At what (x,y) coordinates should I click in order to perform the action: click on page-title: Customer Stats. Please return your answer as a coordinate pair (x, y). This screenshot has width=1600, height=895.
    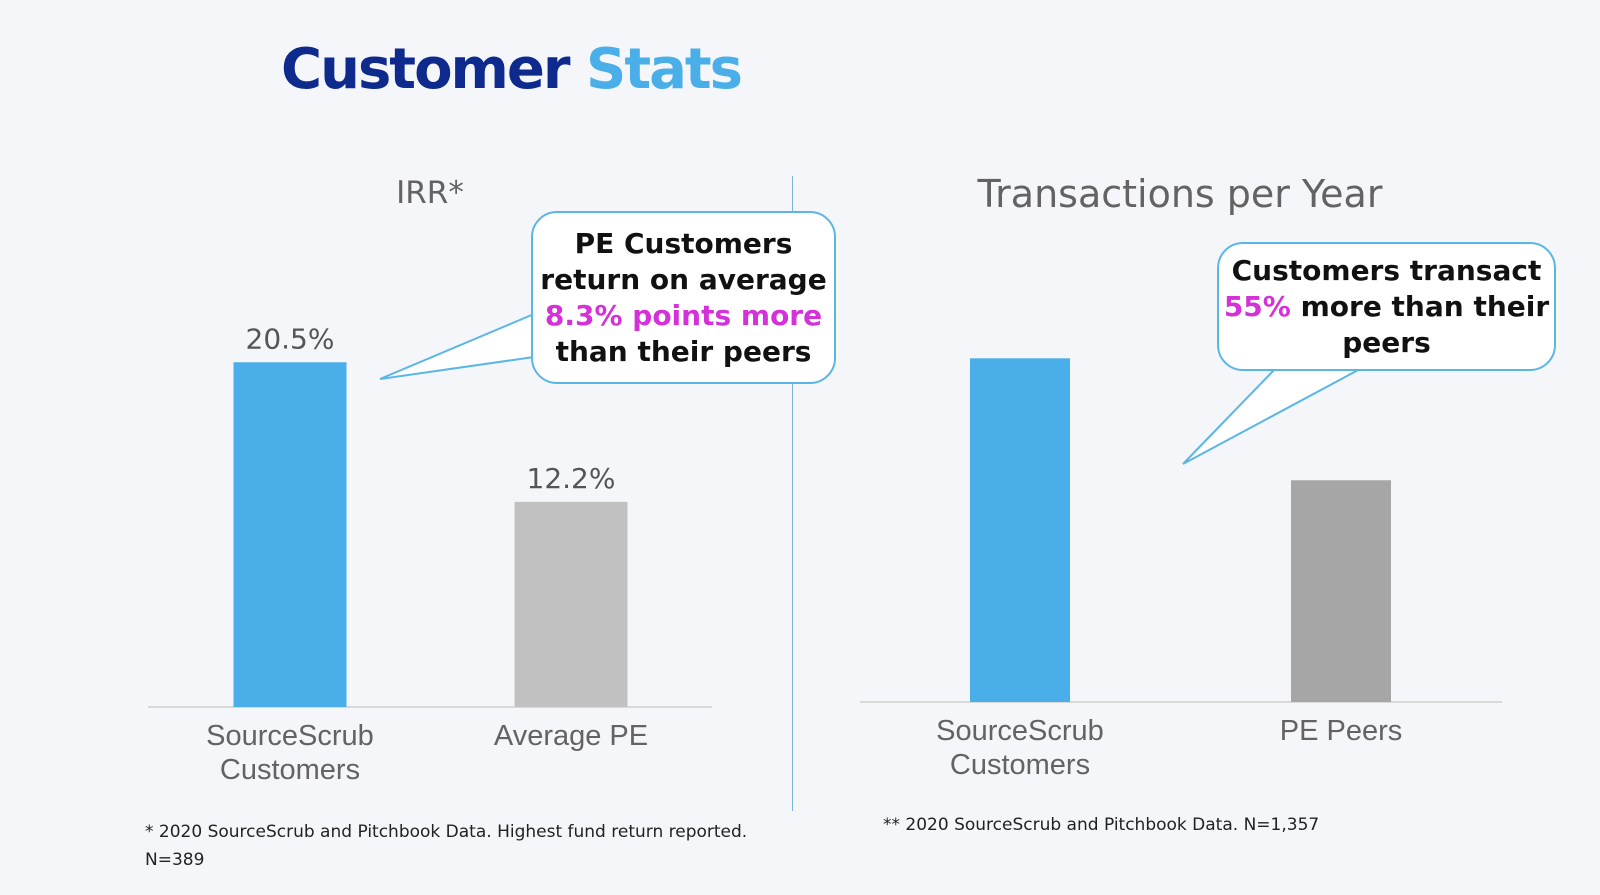
    Looking at the image, I should click on (512, 70).